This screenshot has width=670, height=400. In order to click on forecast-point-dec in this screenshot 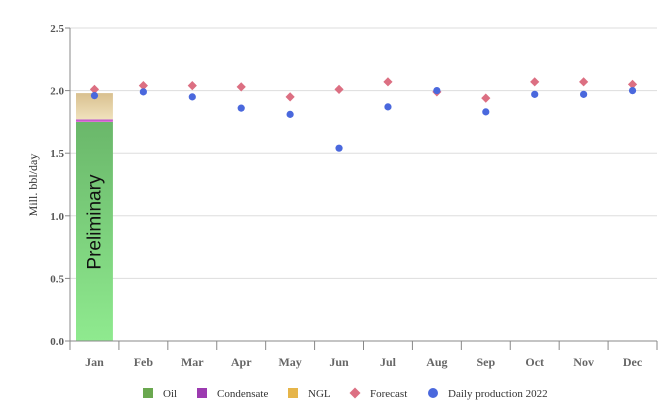, I will do `click(632, 84)`.